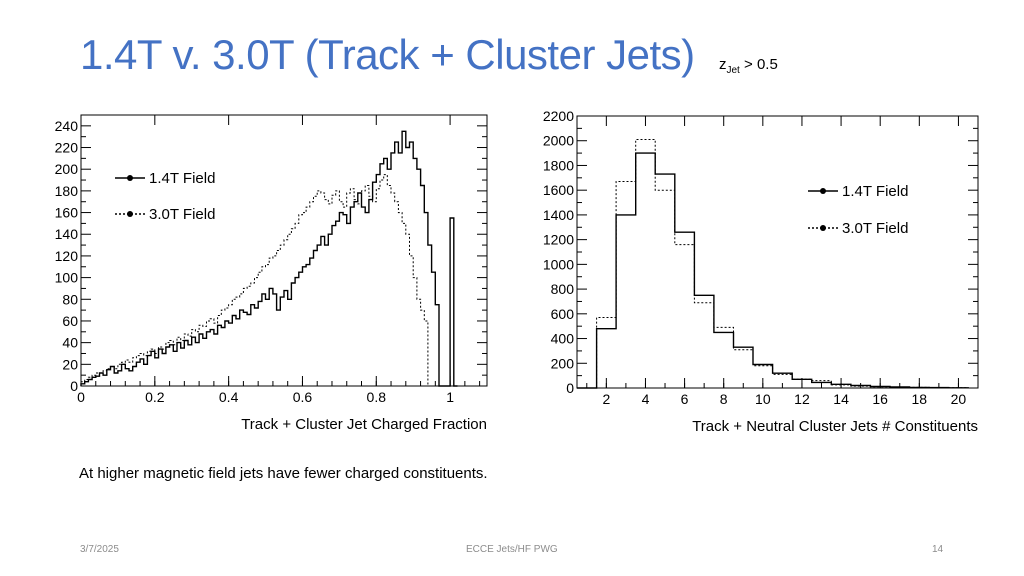 The image size is (1024, 576). What do you see at coordinates (563, 314) in the screenshot?
I see `y-tick-label: 600` at bounding box center [563, 314].